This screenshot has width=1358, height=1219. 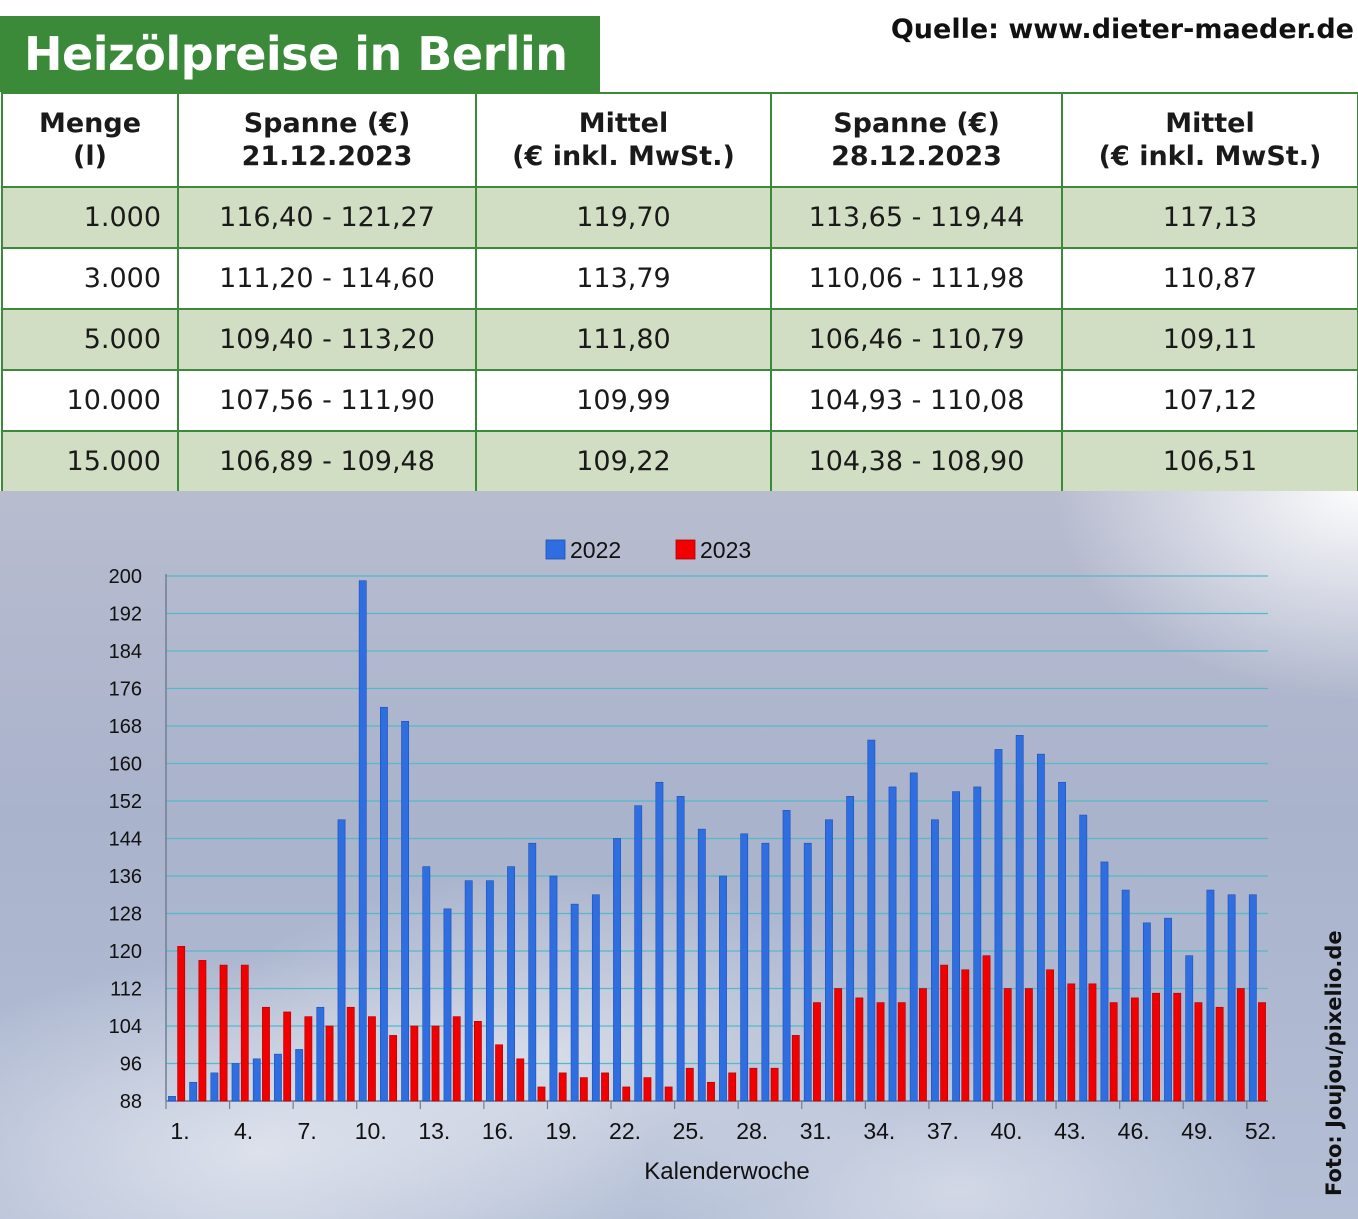 I want to click on x-tick-label: 31., so click(x=816, y=1131).